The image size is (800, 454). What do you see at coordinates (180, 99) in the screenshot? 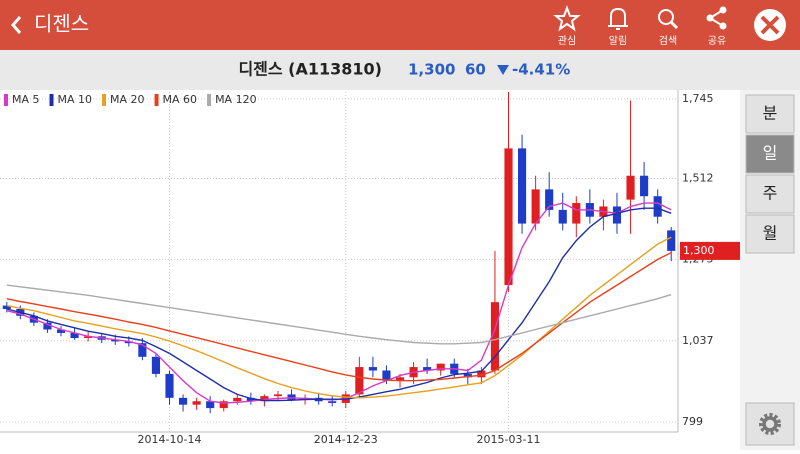
I see `legend-label: MA 60` at bounding box center [180, 99].